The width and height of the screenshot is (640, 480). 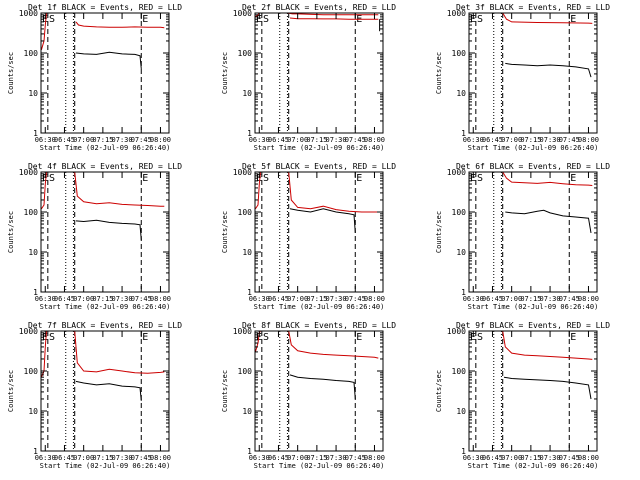 I want to click on panel-title: Det 4f BLACK = Events, RED = LLD, so click(x=105, y=166).